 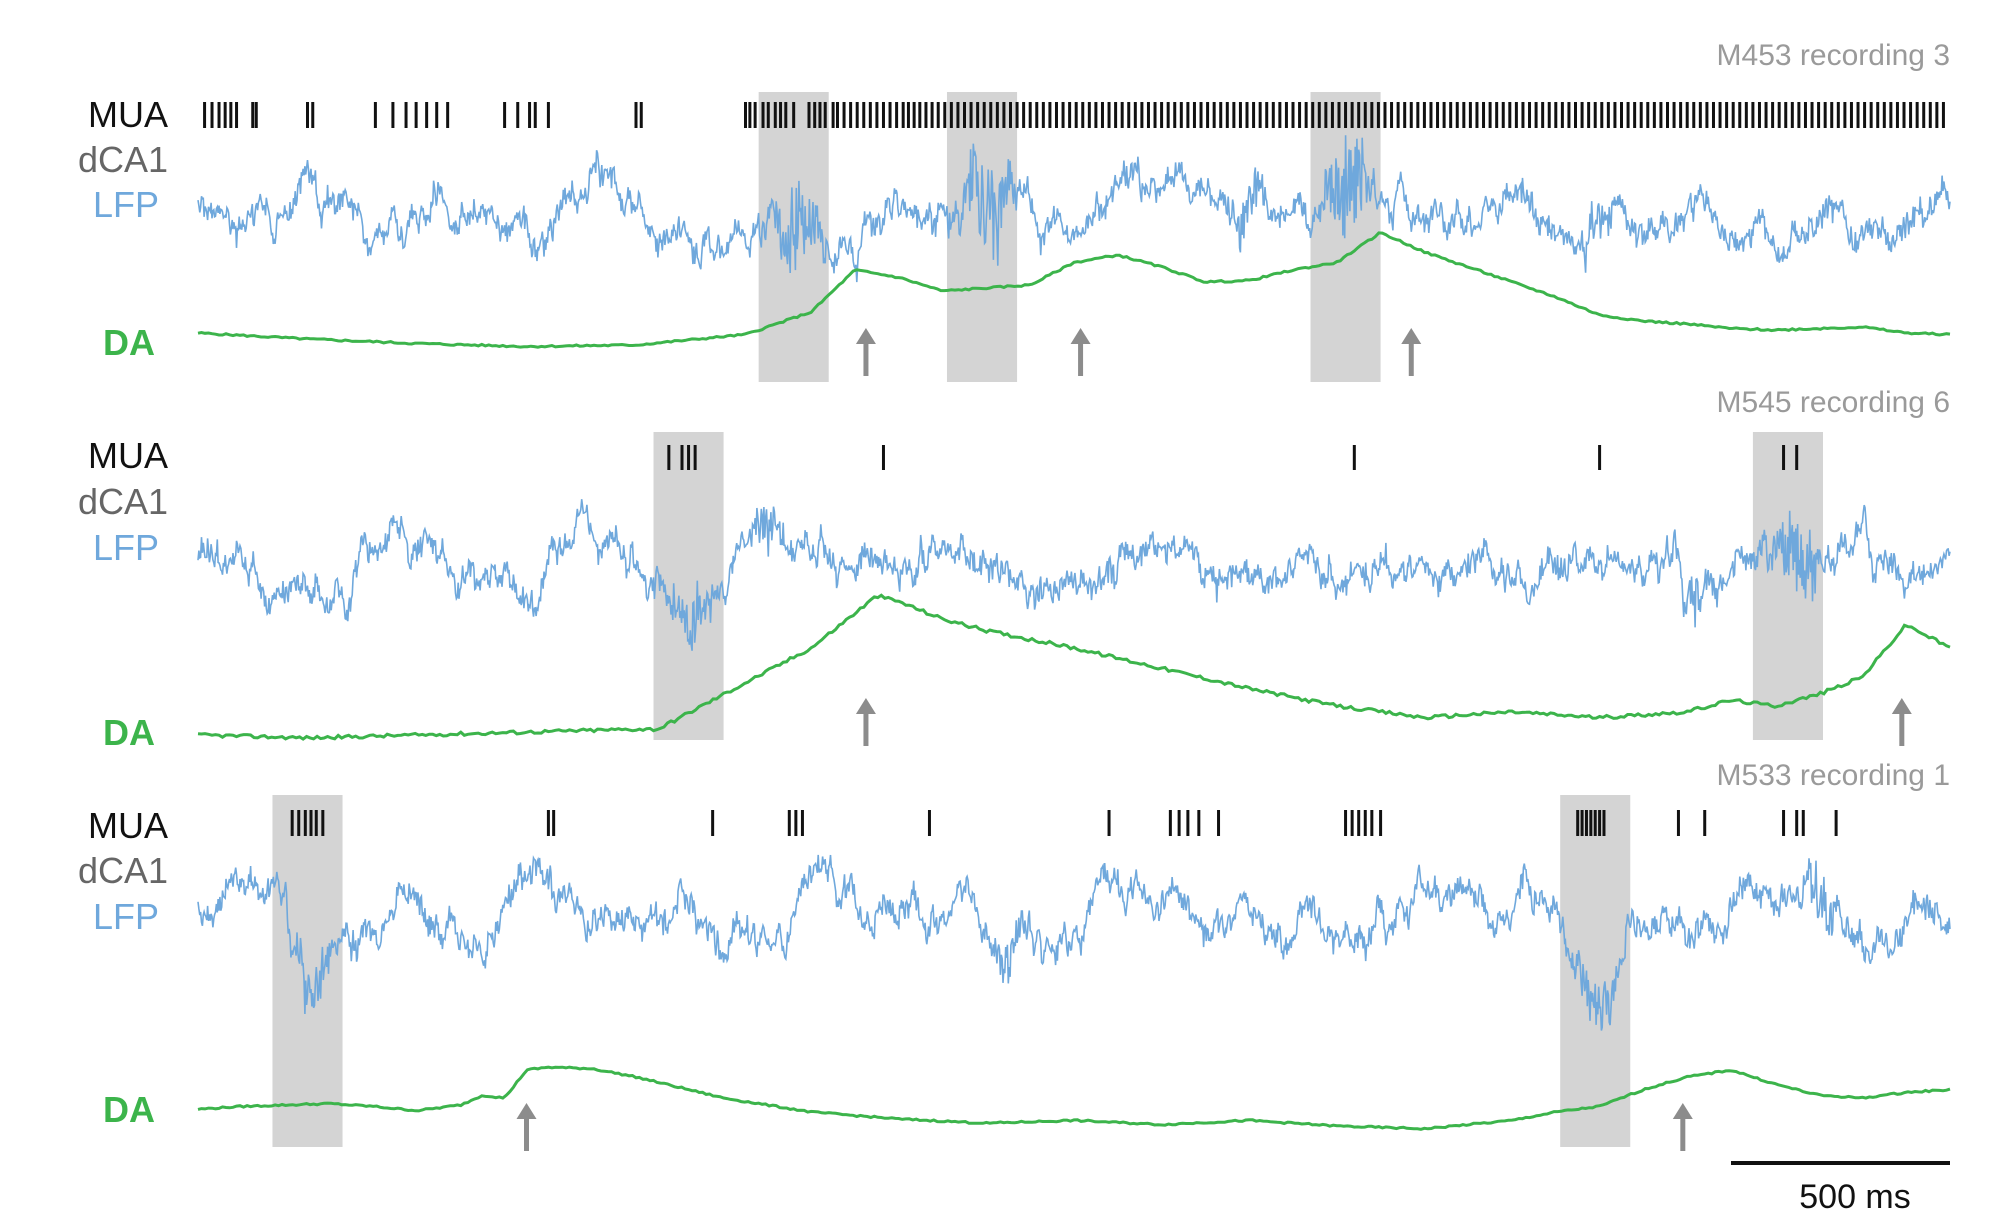 What do you see at coordinates (1833, 402) in the screenshot?
I see `panel-title: M545 recording 6` at bounding box center [1833, 402].